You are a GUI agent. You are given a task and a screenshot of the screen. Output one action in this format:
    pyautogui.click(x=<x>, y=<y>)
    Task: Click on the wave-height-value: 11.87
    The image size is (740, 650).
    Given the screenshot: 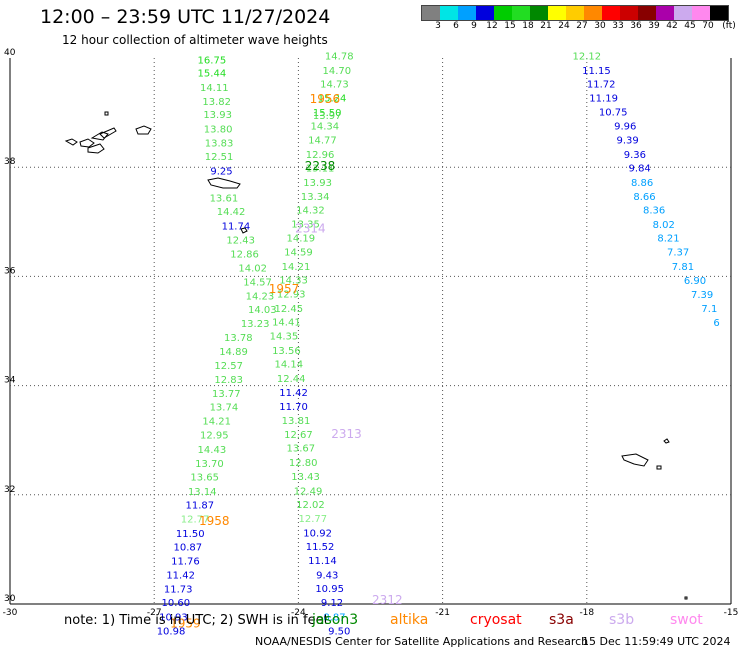 What is the action you would take?
    pyautogui.click(x=200, y=505)
    